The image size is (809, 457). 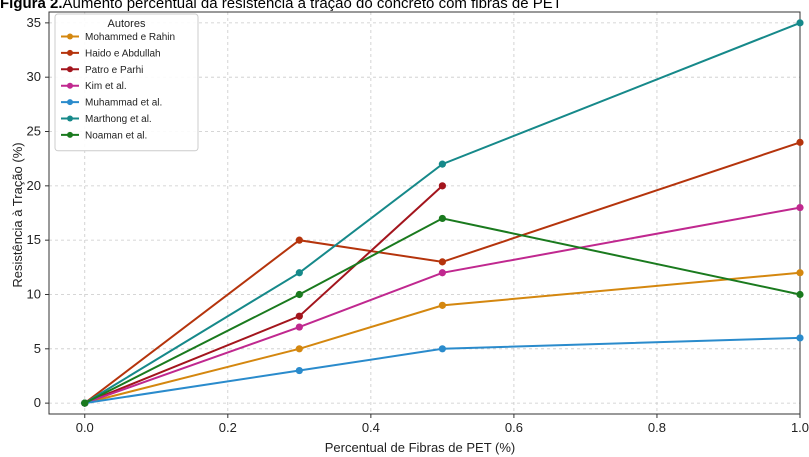 What do you see at coordinates (130, 37) in the screenshot?
I see `legend-entry-label: Mohammed e Rahin` at bounding box center [130, 37].